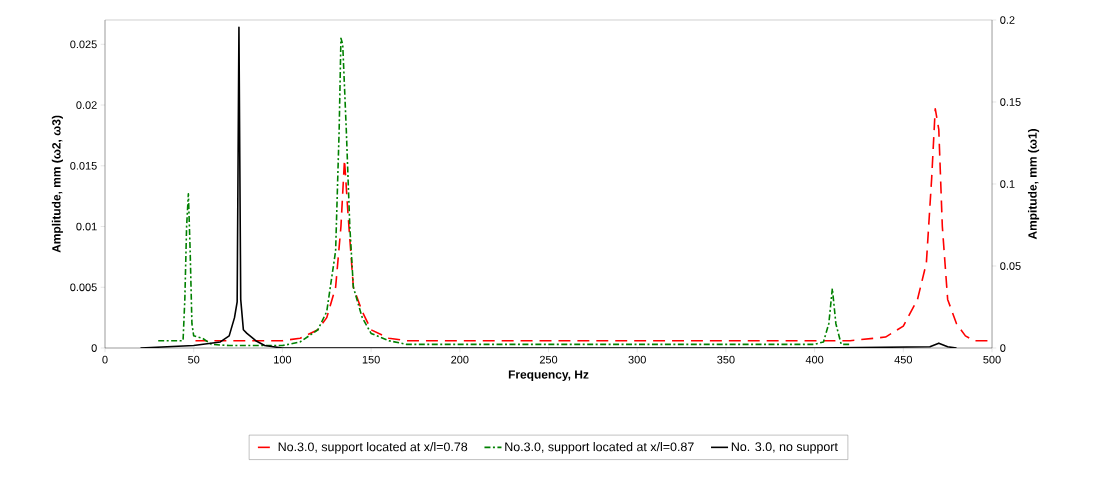 Image resolution: width=1094 pixels, height=488 pixels. What do you see at coordinates (637, 359) in the screenshot?
I see `x-tick-label: 300` at bounding box center [637, 359].